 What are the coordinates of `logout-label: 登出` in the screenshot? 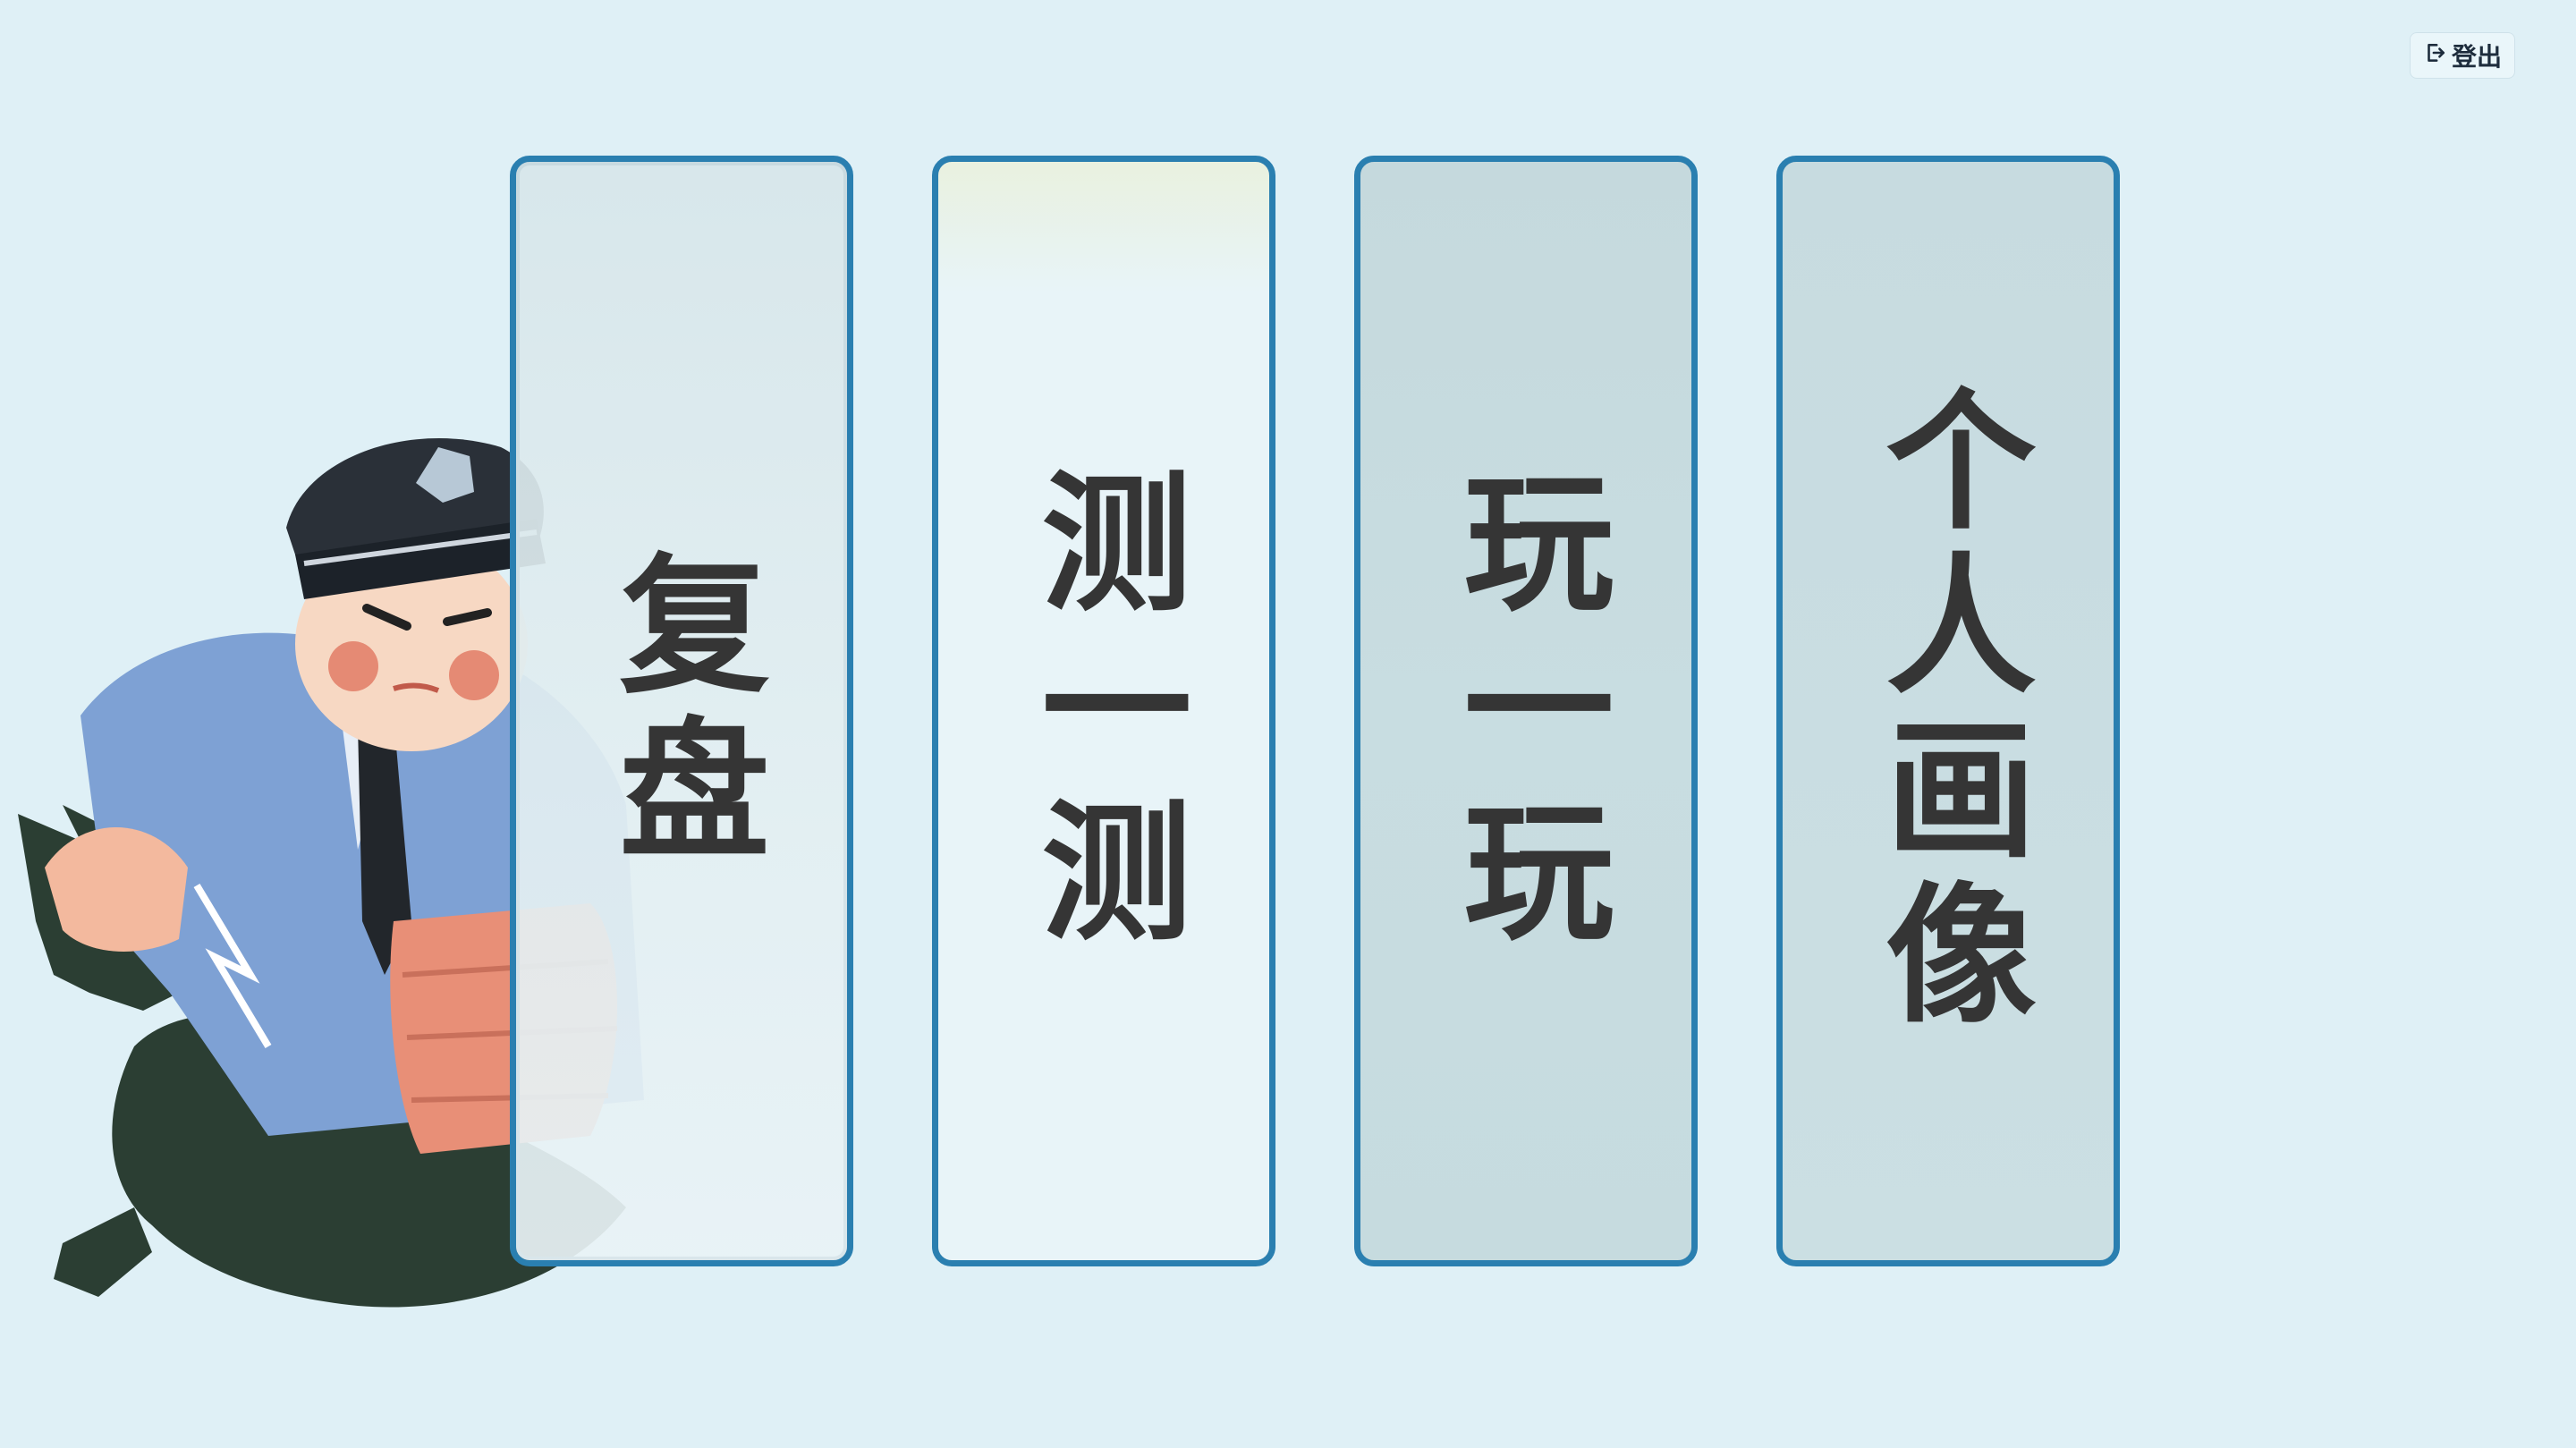 It's located at (2476, 57).